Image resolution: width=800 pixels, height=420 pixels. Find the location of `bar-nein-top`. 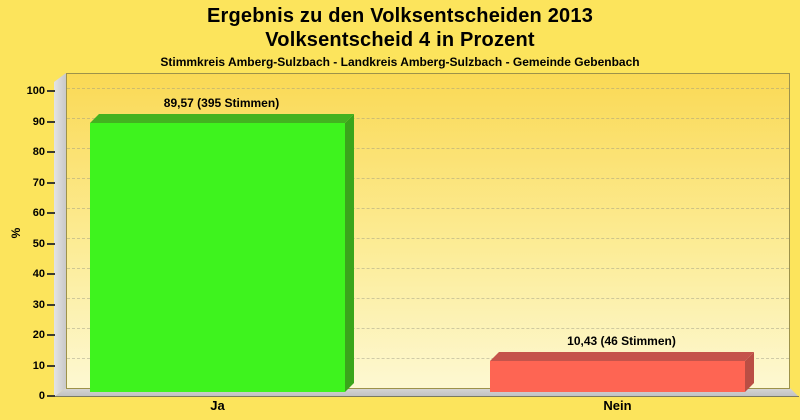

bar-nein-top is located at coordinates (622, 356).